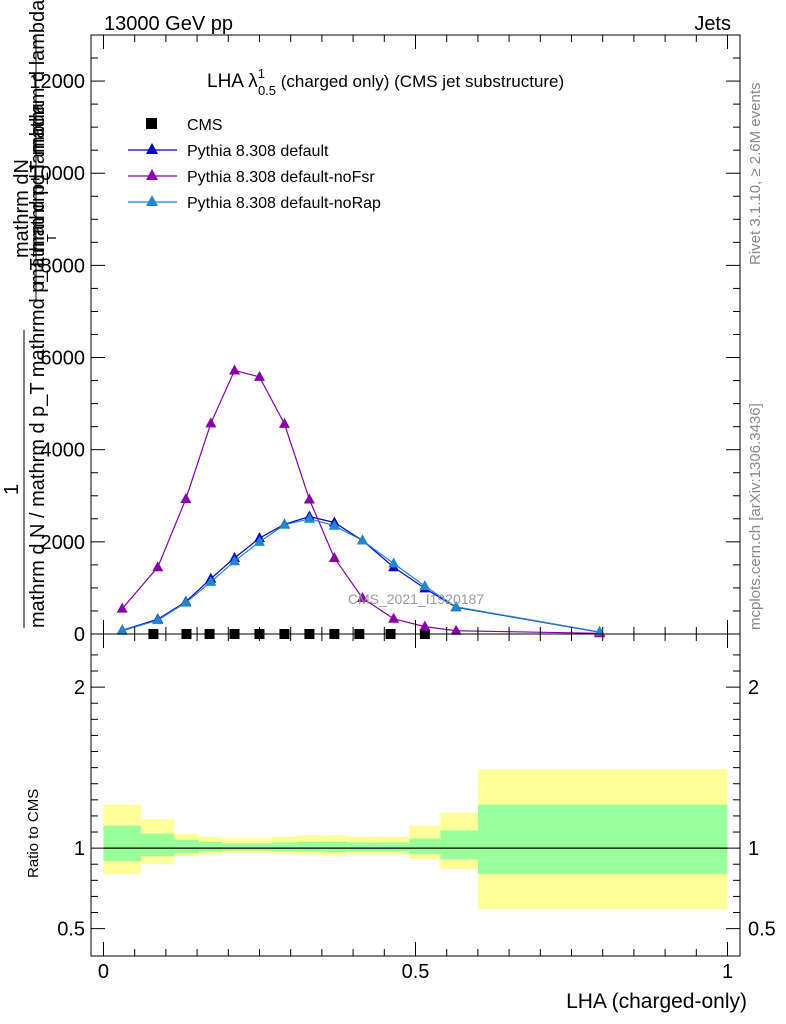 The image size is (786, 1024). What do you see at coordinates (712, 24) in the screenshot?
I see `process-label: Jets` at bounding box center [712, 24].